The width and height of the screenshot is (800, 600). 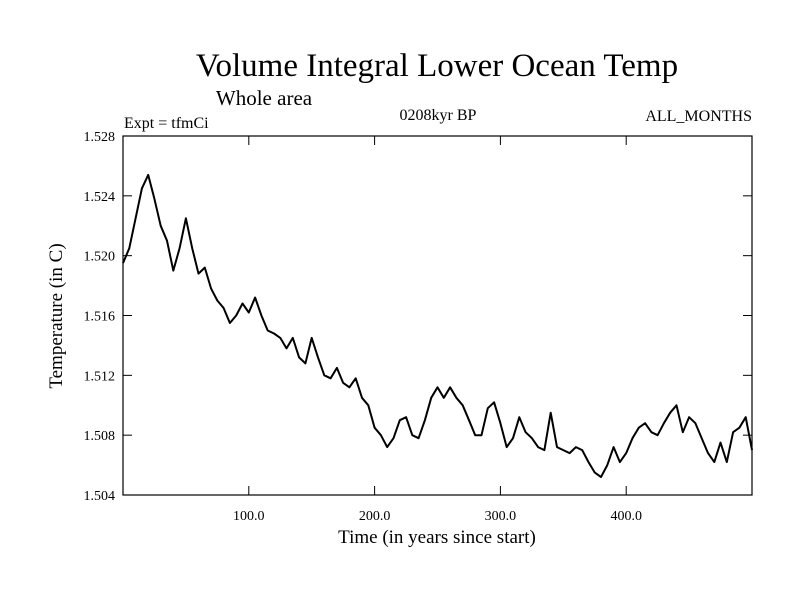 I want to click on period-label: 0208kyr BP, so click(x=438, y=115).